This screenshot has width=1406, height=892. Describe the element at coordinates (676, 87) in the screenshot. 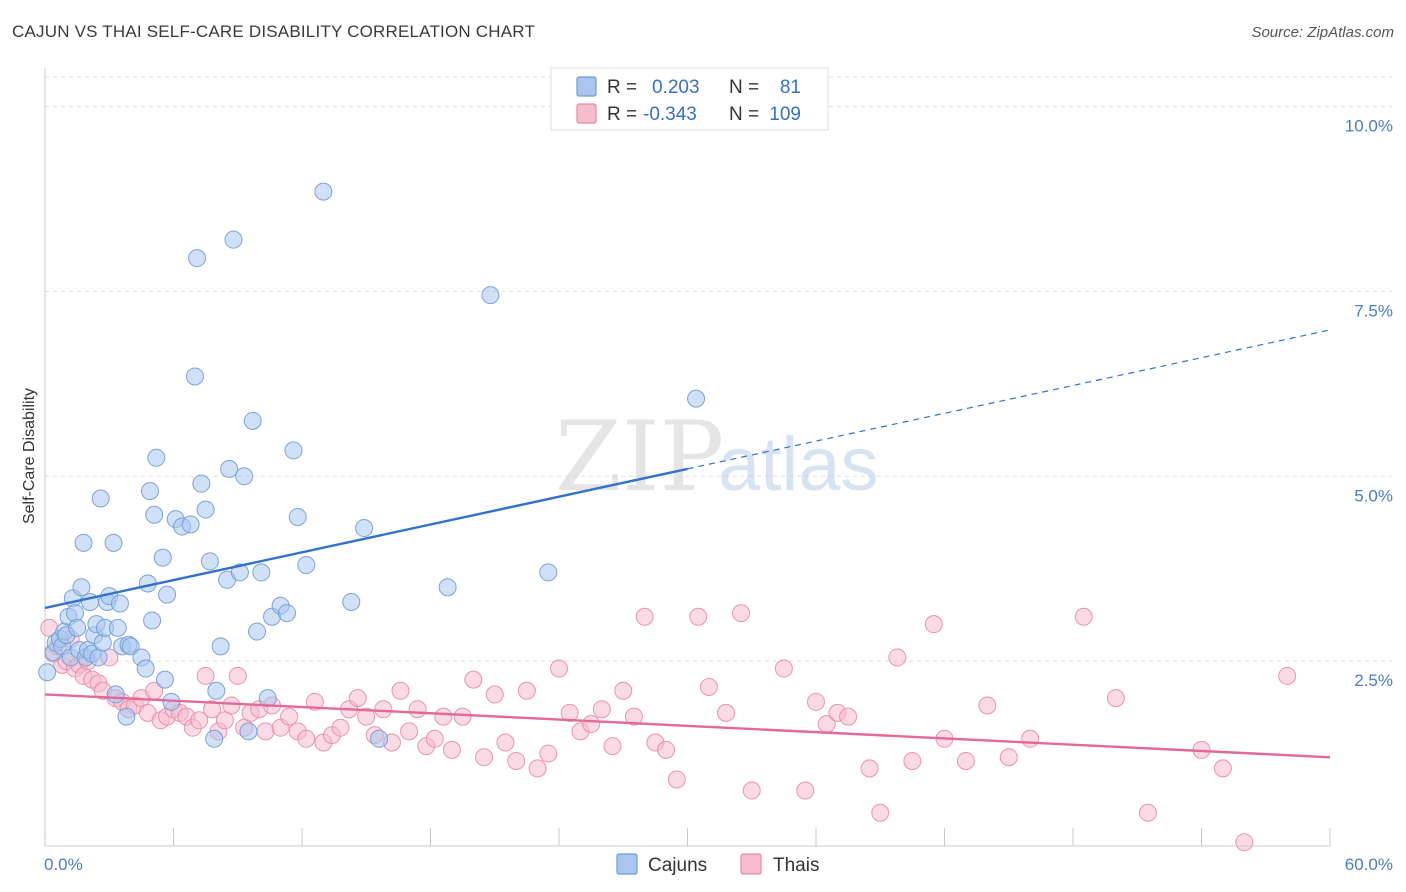

I see `legend-r-value-cajuns: 0.203` at that location.